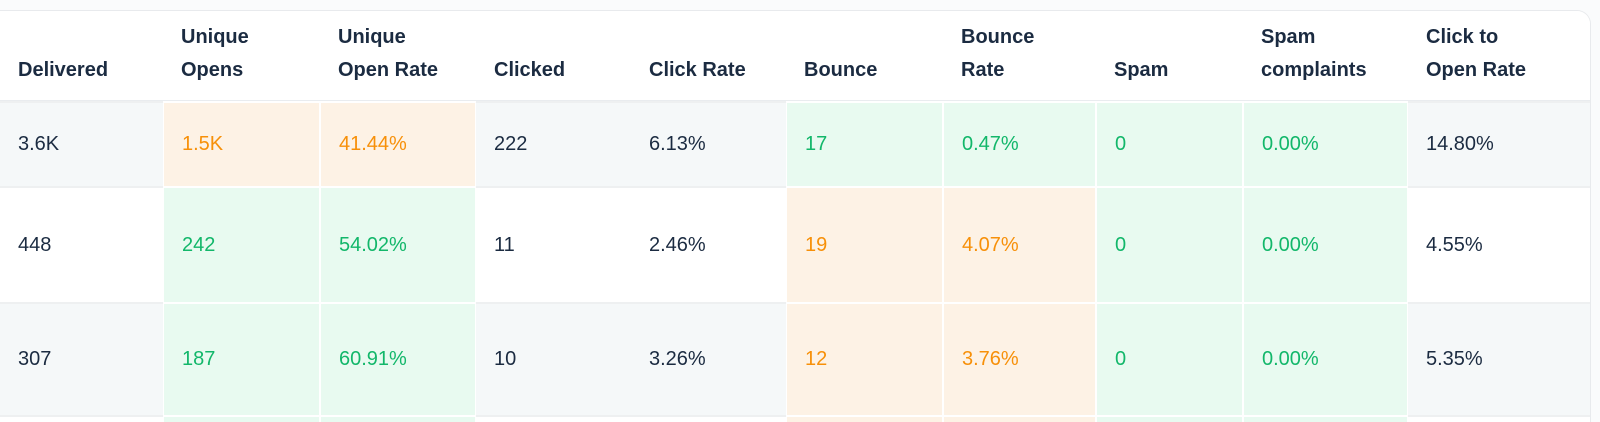 The width and height of the screenshot is (1600, 422). I want to click on cell-unique-open-rate: 54.02%, so click(398, 244).